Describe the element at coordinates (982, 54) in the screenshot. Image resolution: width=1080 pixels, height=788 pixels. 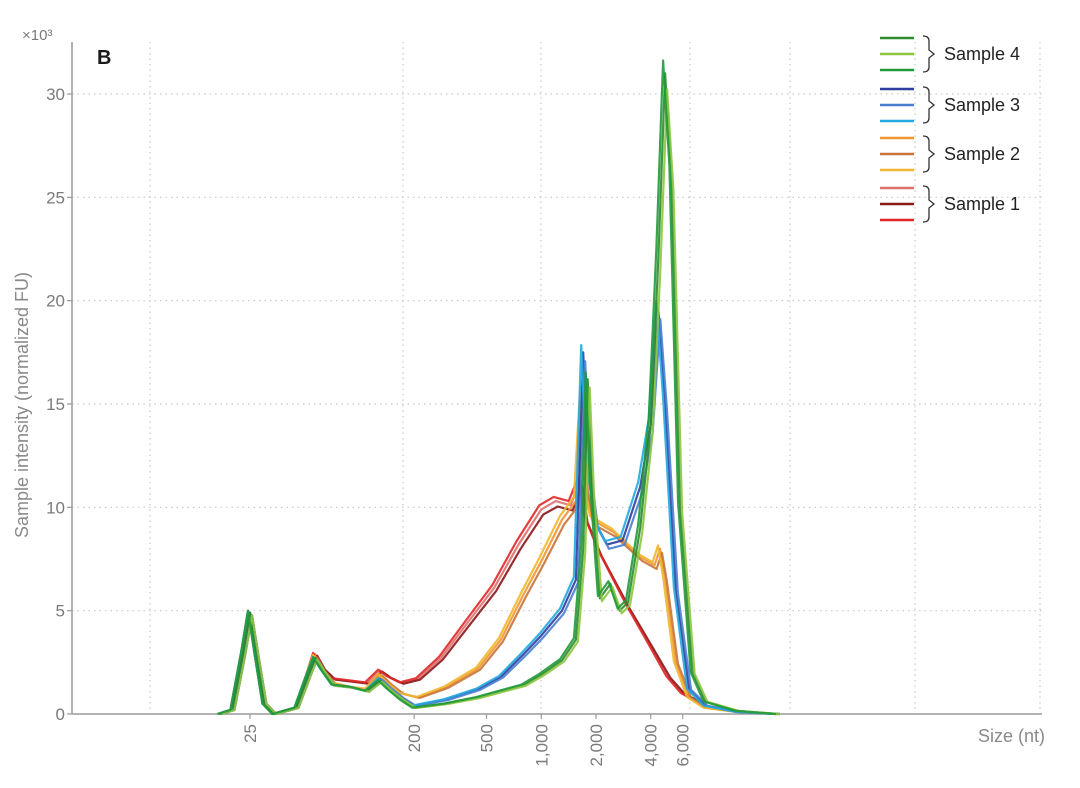
I see `legend-label: Sample 4` at that location.